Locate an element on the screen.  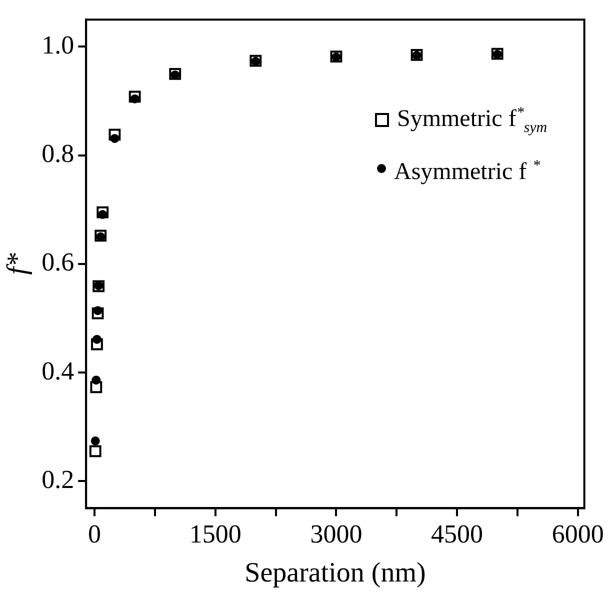
x-tick-label: 1500 is located at coordinates (215, 534).